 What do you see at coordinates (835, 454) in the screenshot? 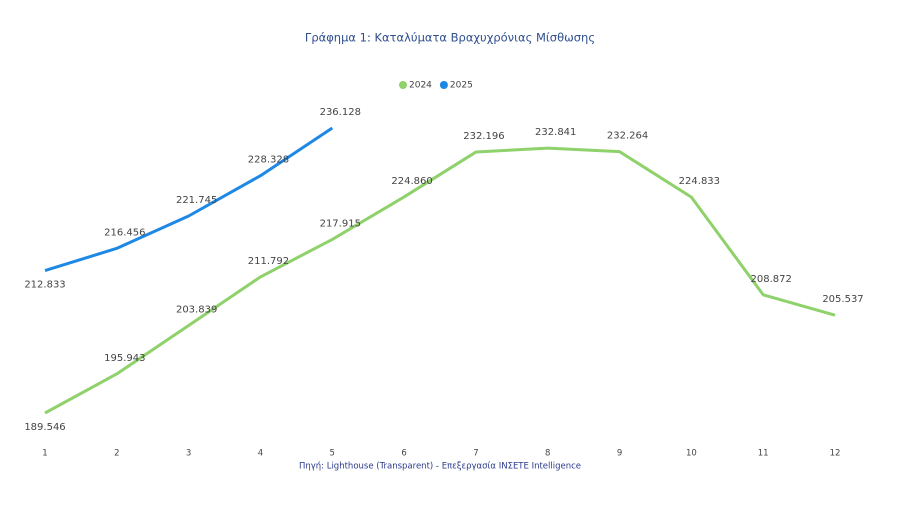
I see `x-tick-label: 12` at bounding box center [835, 454].